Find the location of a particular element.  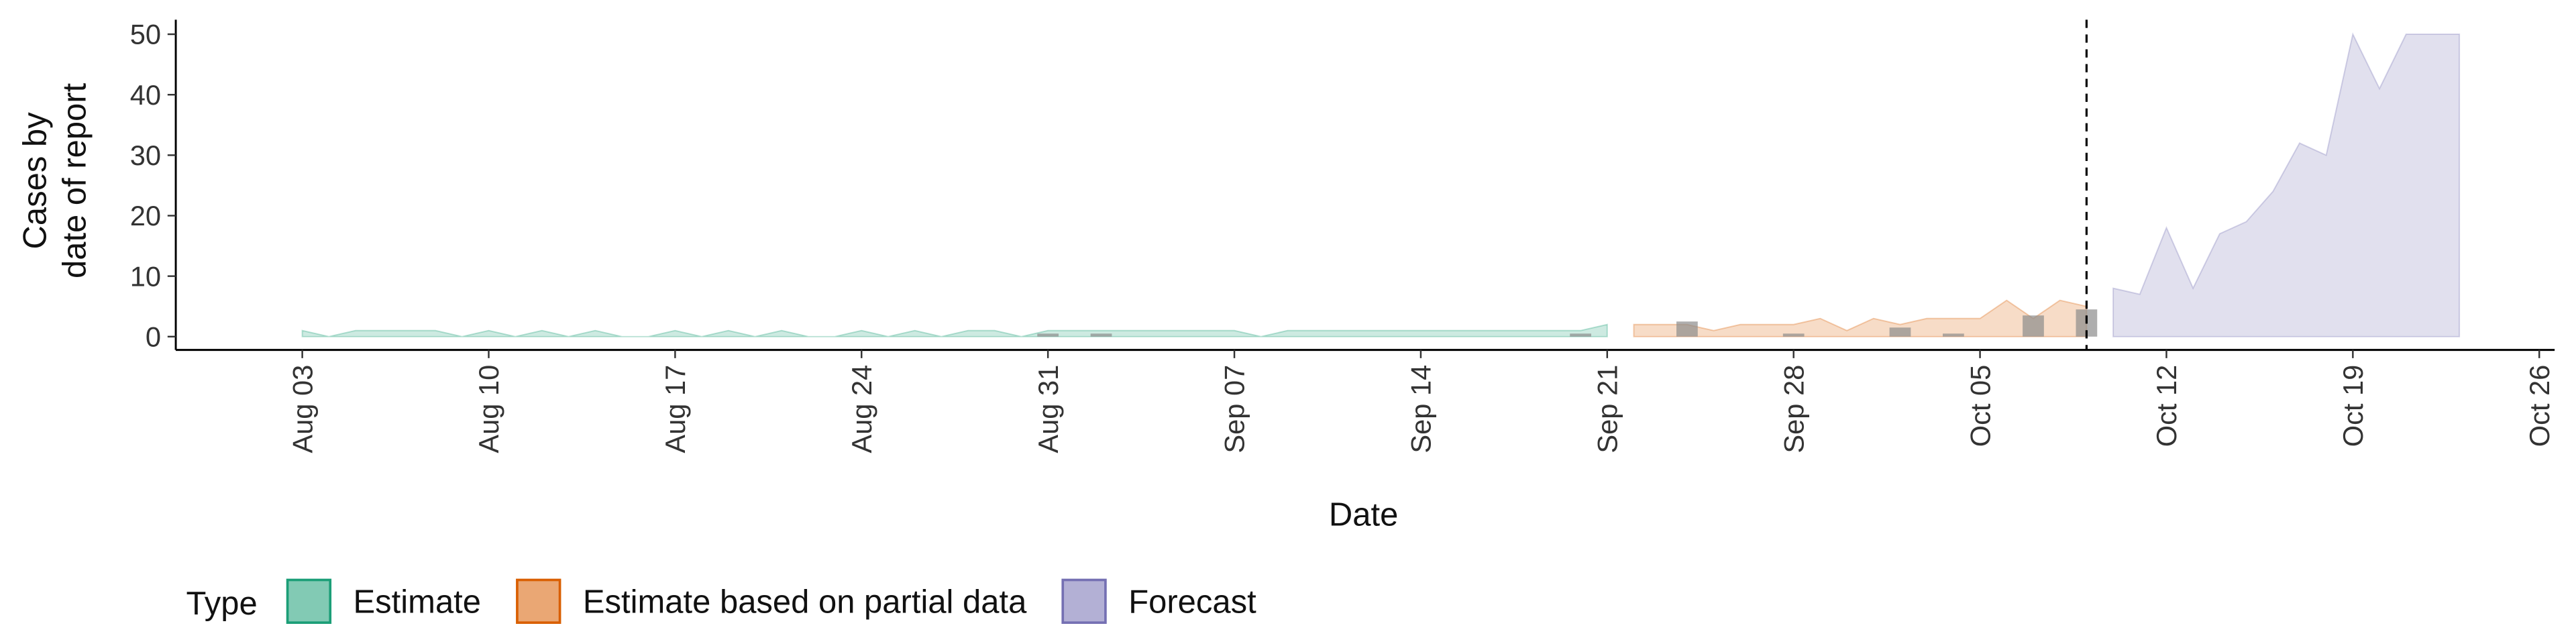

legend-label: Estimate is located at coordinates (418, 602).